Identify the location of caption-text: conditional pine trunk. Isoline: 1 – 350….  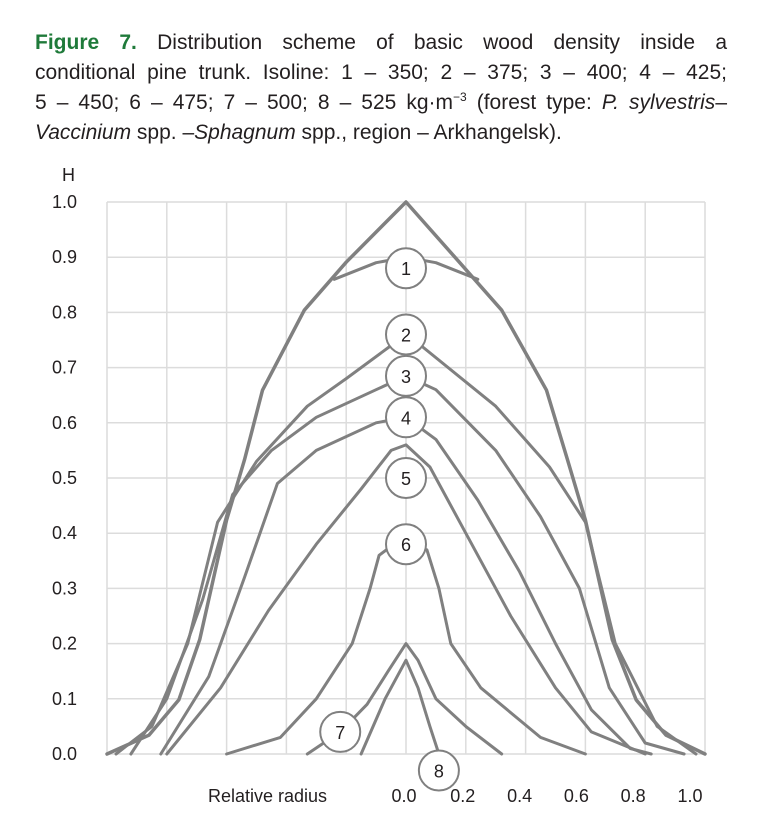
(381, 72).